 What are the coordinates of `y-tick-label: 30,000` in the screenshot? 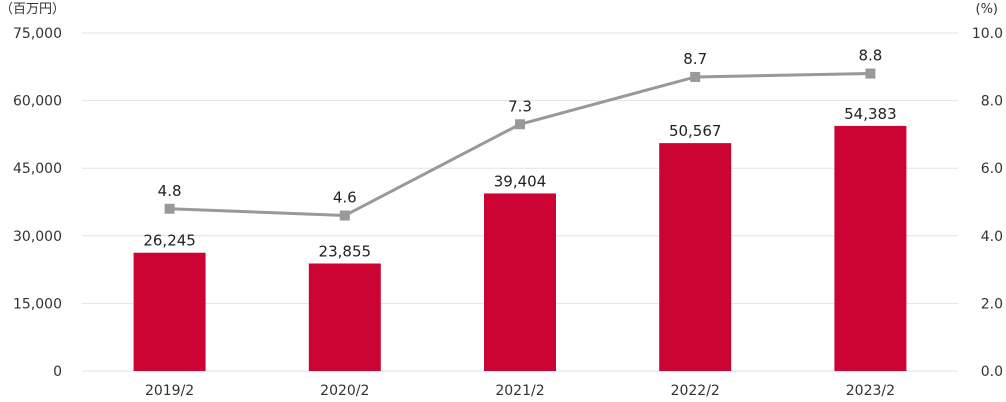 It's located at (37, 237).